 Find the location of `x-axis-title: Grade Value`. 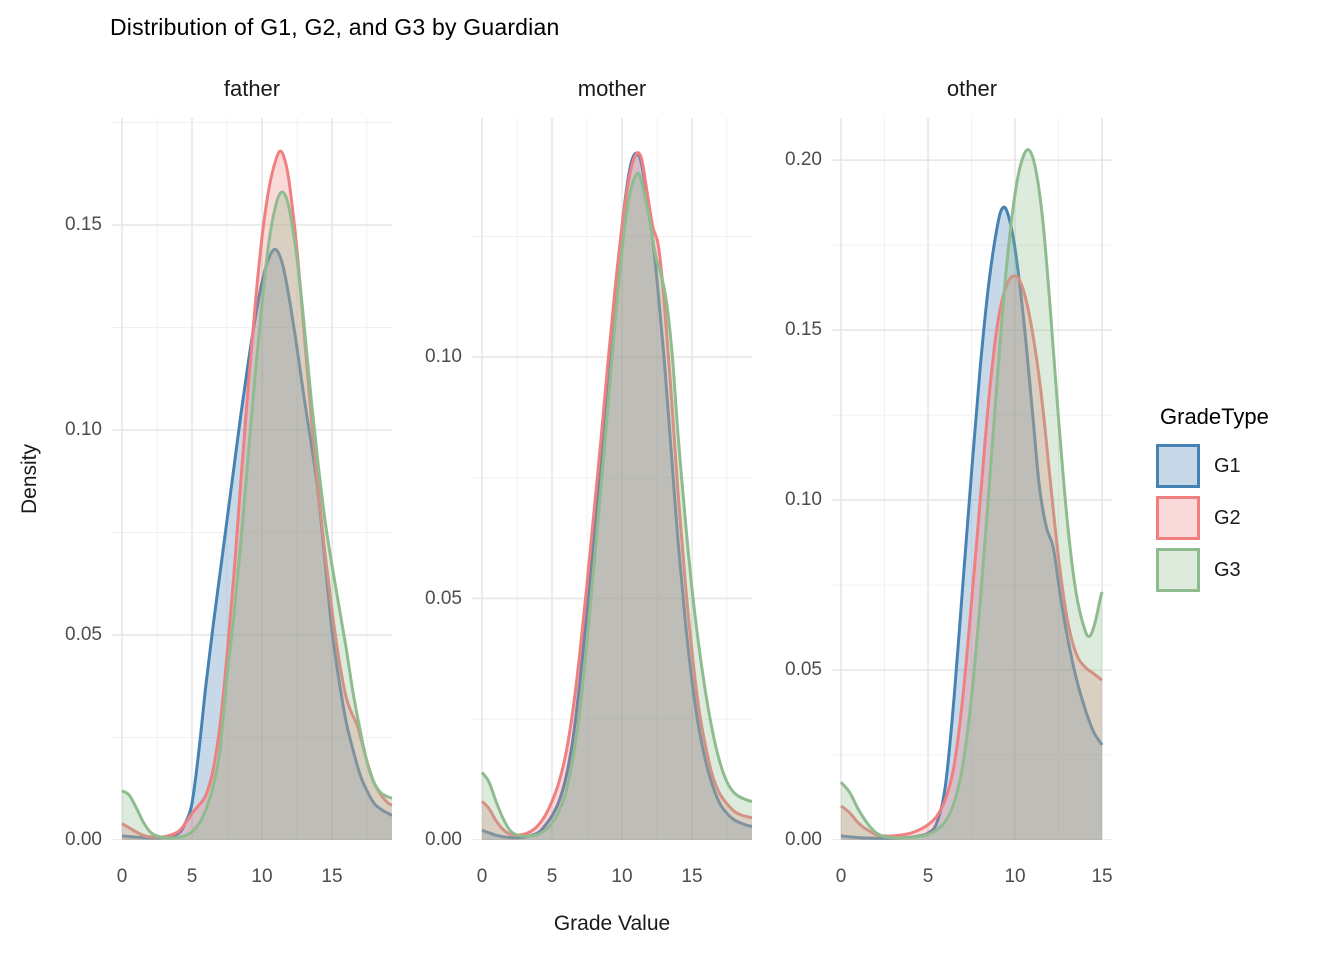

x-axis-title: Grade Value is located at coordinates (612, 923).